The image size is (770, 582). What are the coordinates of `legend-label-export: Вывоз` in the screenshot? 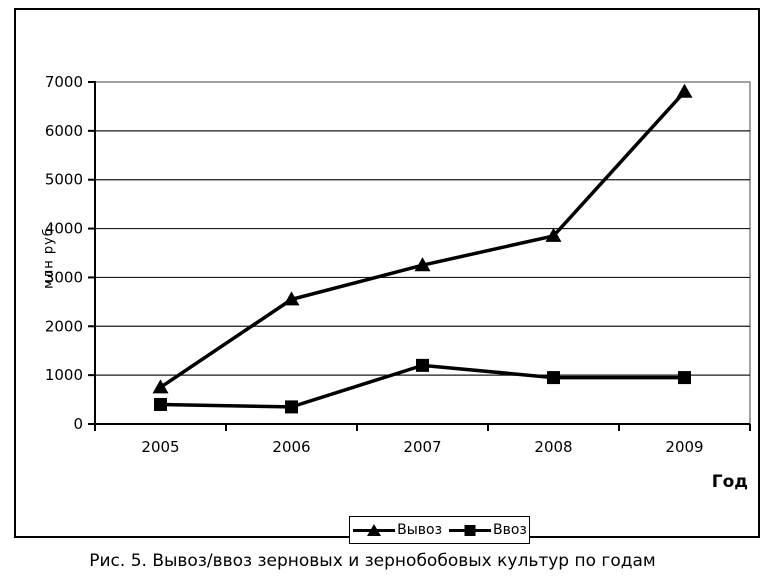 It's located at (420, 530).